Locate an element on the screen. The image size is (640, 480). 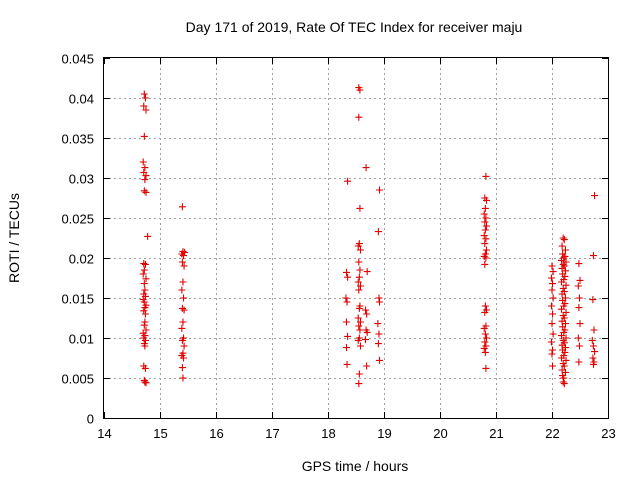
x-tick-label: 15 is located at coordinates (160, 433).